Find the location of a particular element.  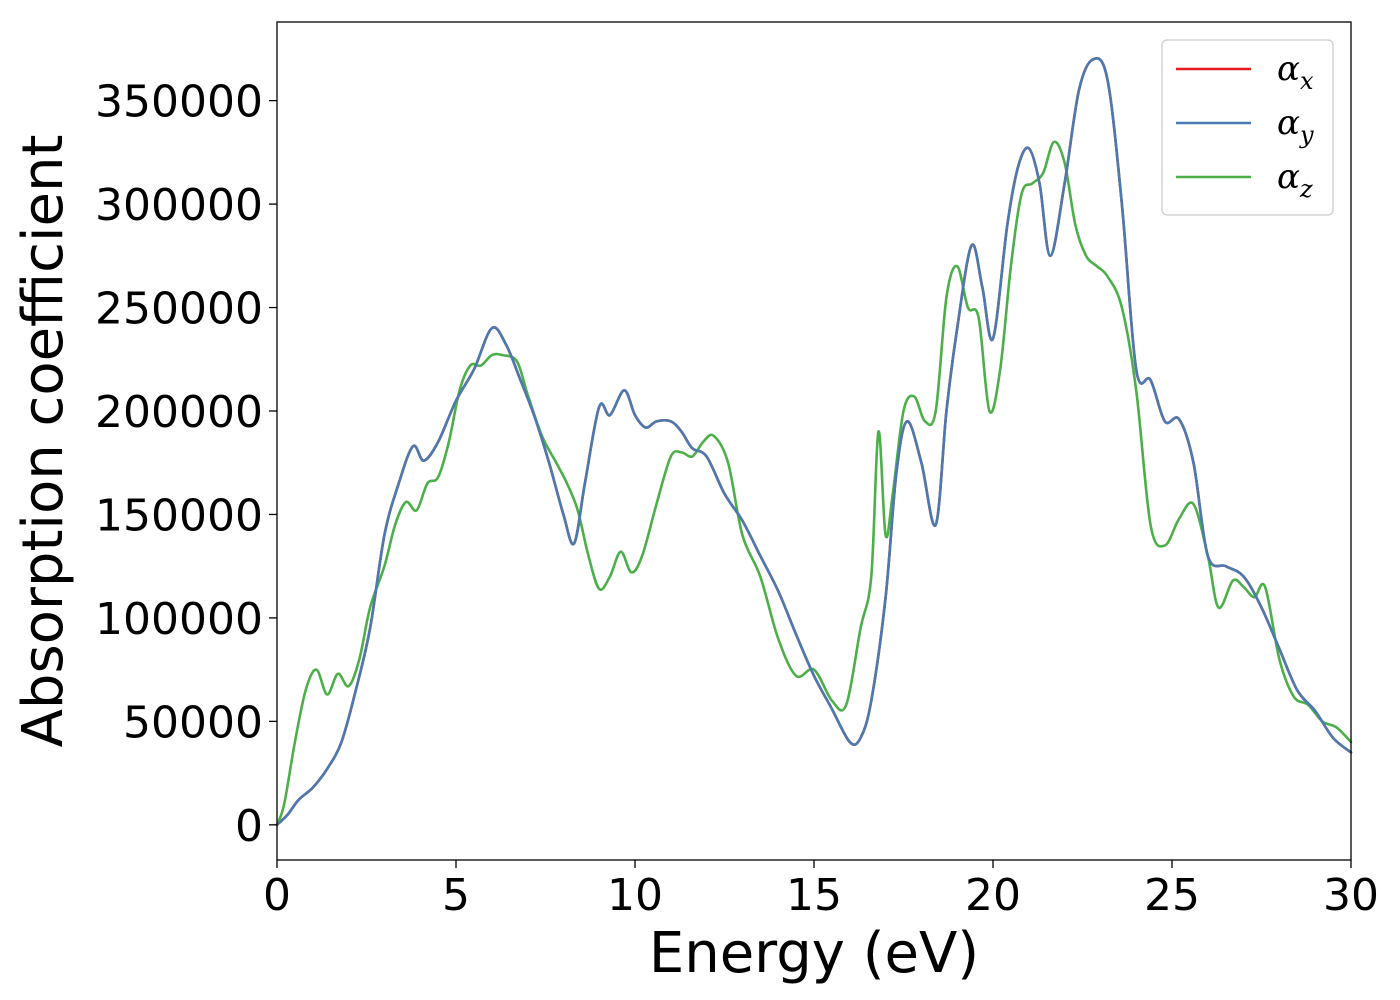

y-tick-label: 350000 is located at coordinates (179, 102).